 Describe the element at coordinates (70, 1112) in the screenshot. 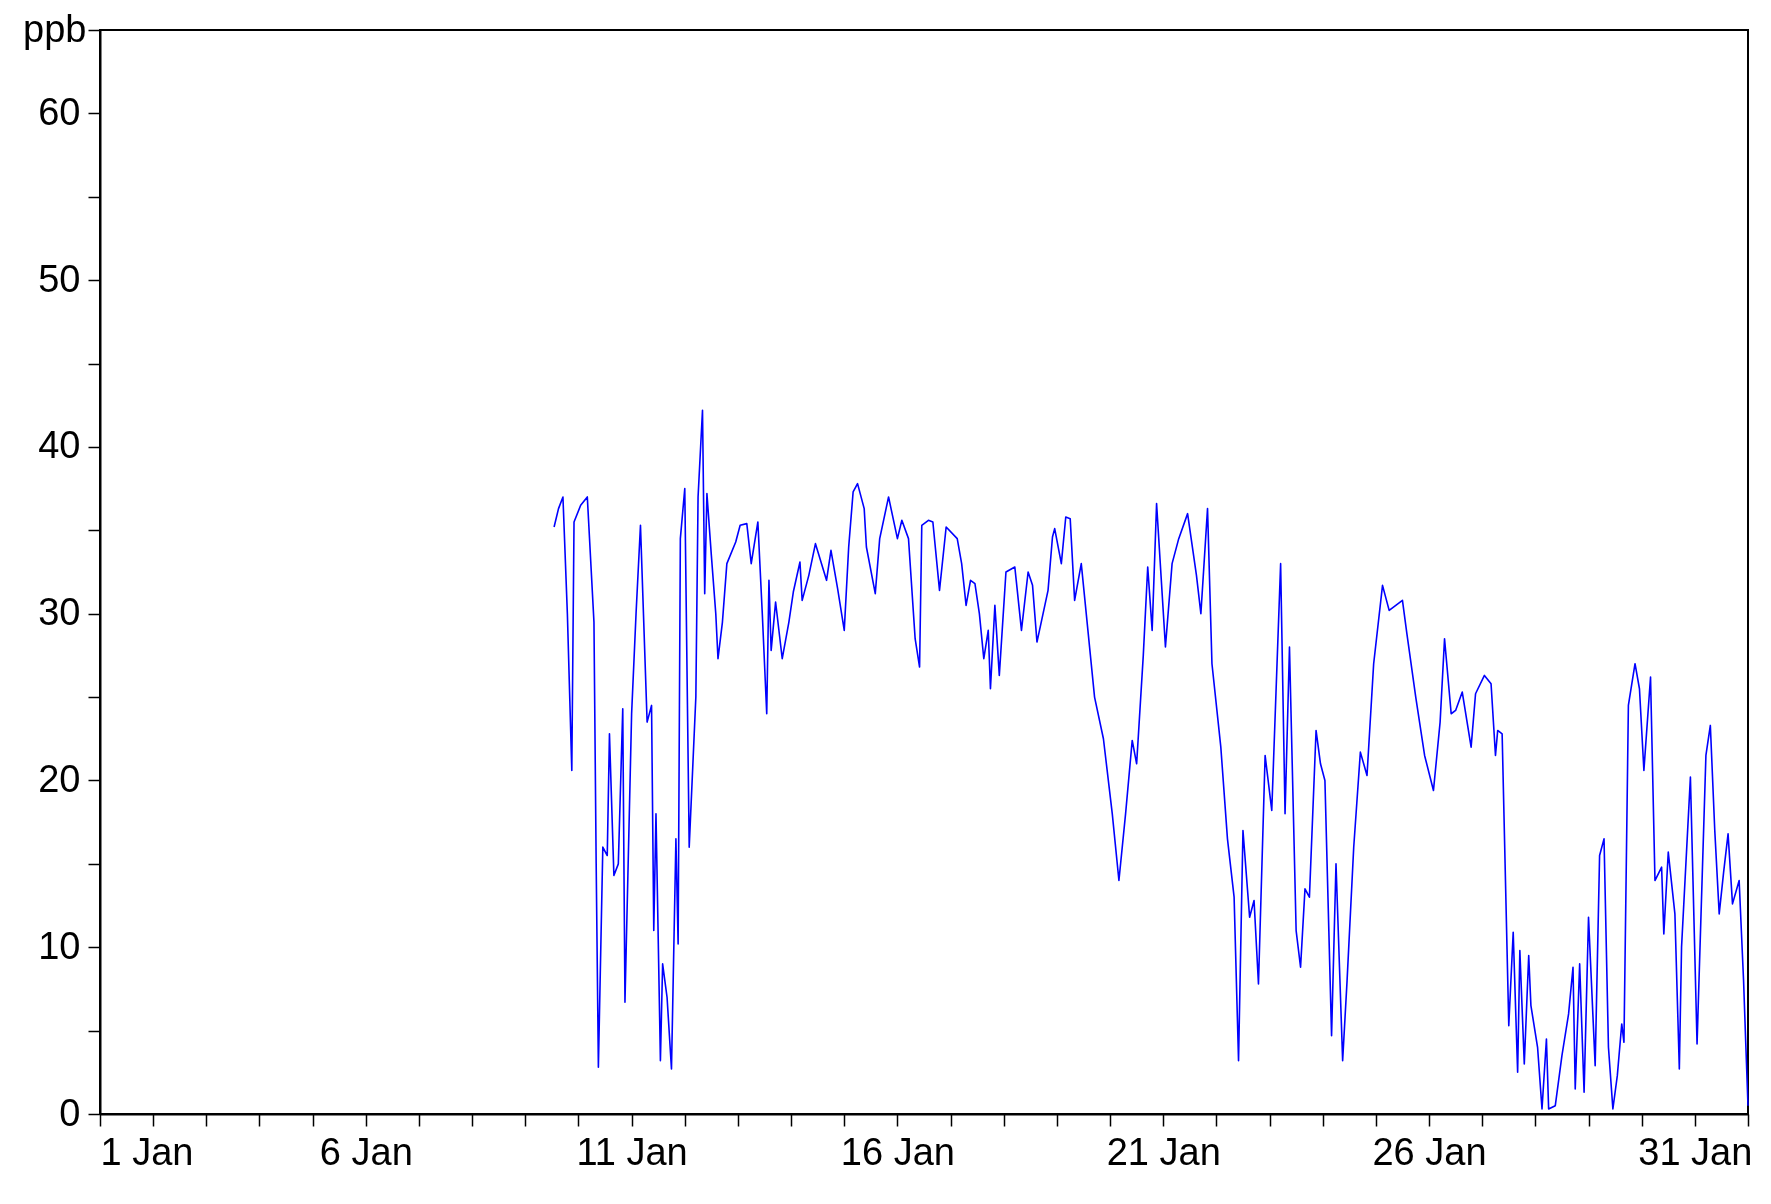

I see `y-tick-label: 0` at that location.